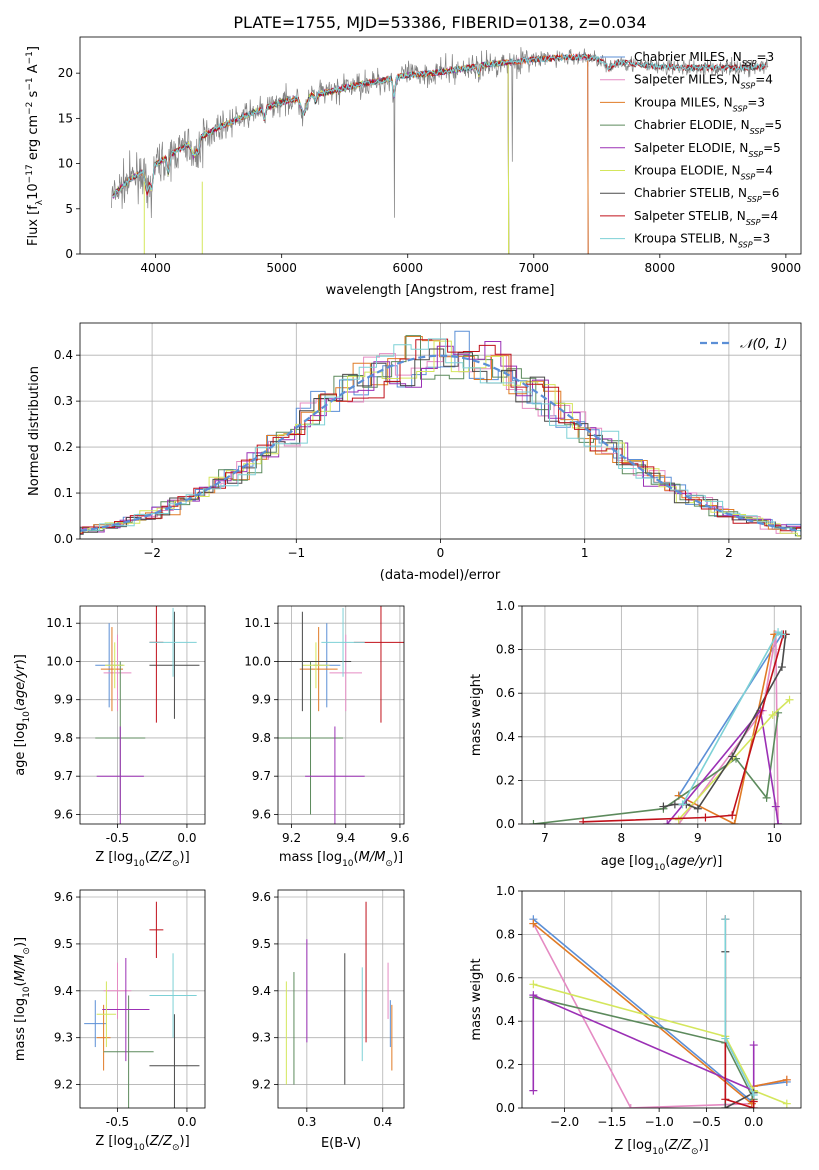  I want to click on y-tick-label: 0.1, so click(63, 493).